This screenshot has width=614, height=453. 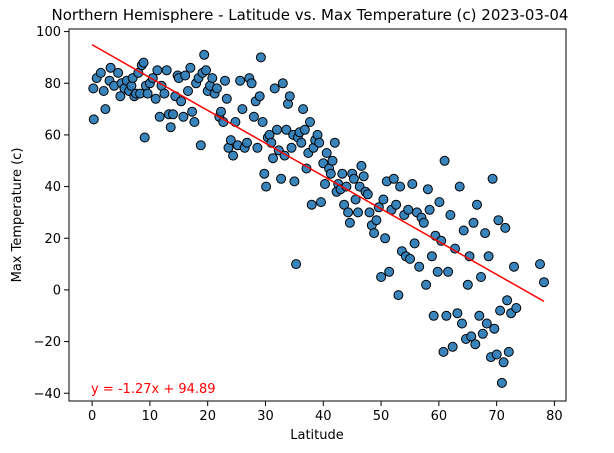 I want to click on y-axis-title: Max Temperature (c), so click(x=17, y=215).